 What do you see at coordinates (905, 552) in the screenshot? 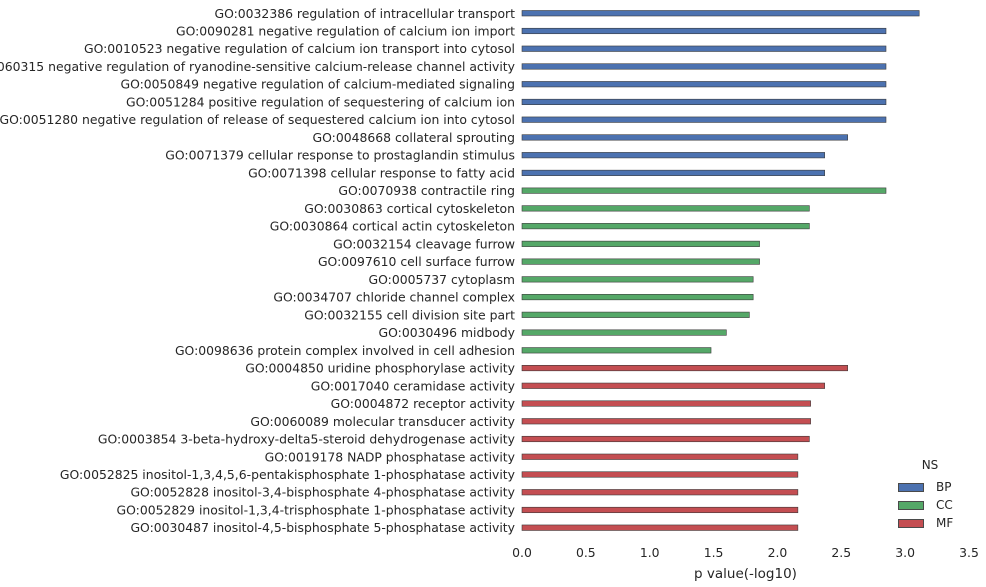
I see `x-tick-label-7: 3.0` at bounding box center [905, 552].